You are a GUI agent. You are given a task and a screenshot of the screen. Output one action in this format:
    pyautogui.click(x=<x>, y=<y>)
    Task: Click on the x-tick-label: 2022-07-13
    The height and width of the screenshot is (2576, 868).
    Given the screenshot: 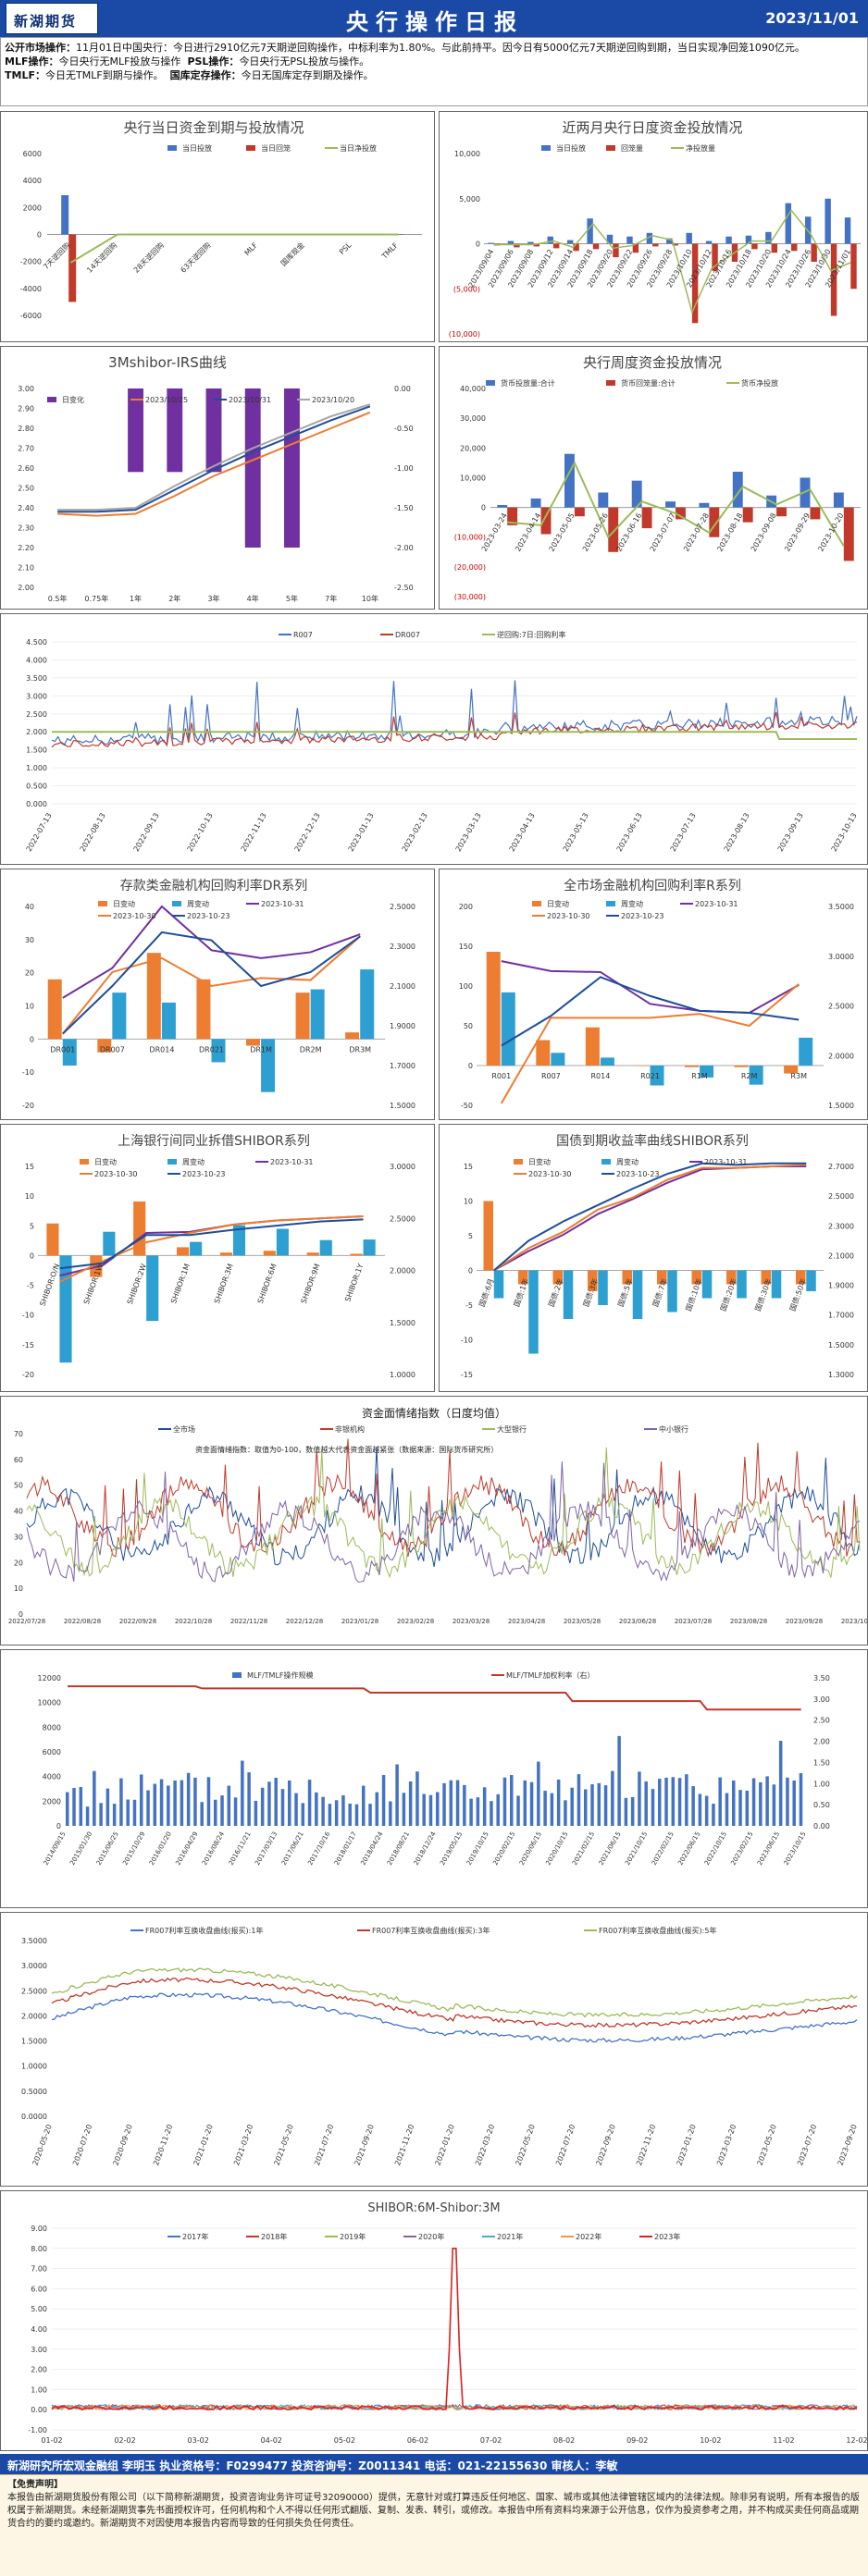 What is the action you would take?
    pyautogui.click(x=39, y=833)
    